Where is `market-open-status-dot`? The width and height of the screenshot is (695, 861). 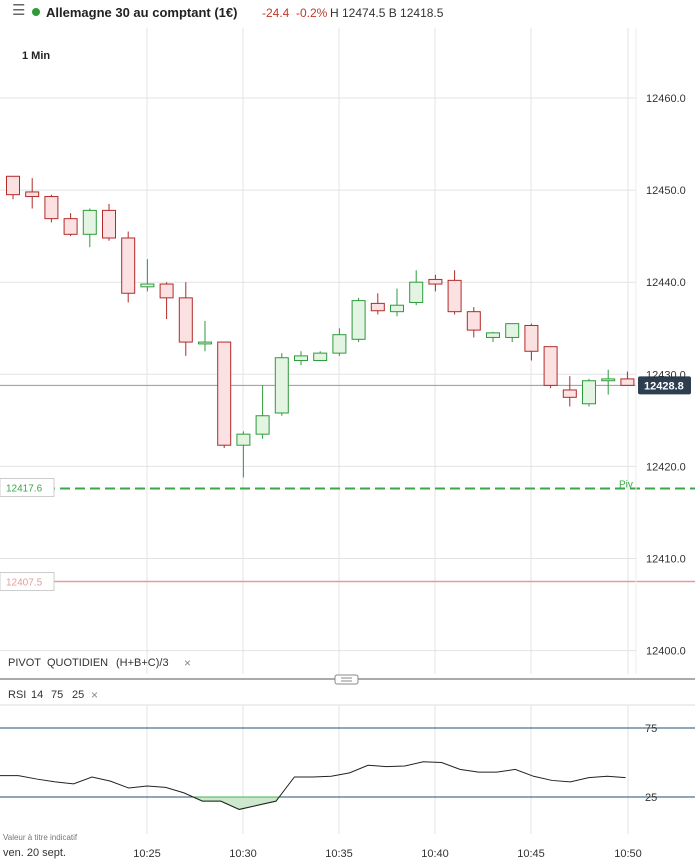
market-open-status-dot is located at coordinates (36, 12).